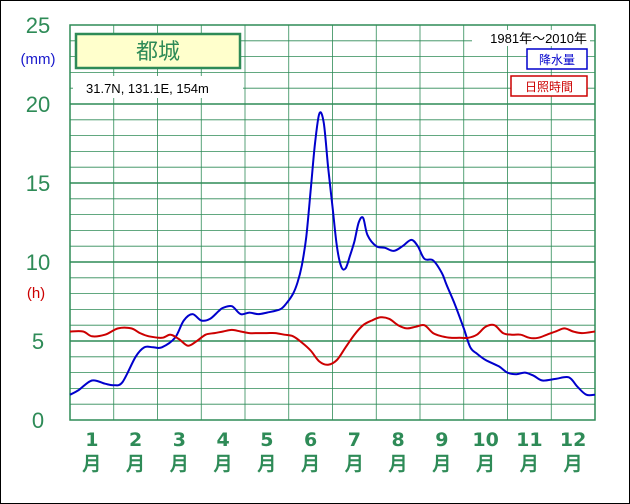  I want to click on month-number-label: 7, so click(354, 440).